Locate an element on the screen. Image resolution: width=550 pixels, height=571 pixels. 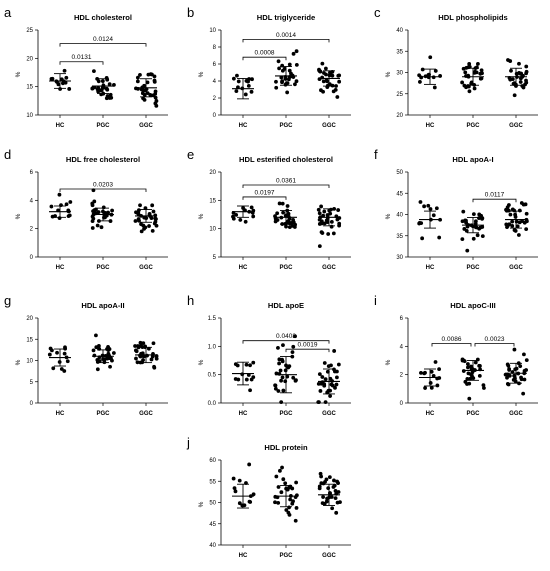
y-tick-label: 60 is located at coordinates (212, 461).